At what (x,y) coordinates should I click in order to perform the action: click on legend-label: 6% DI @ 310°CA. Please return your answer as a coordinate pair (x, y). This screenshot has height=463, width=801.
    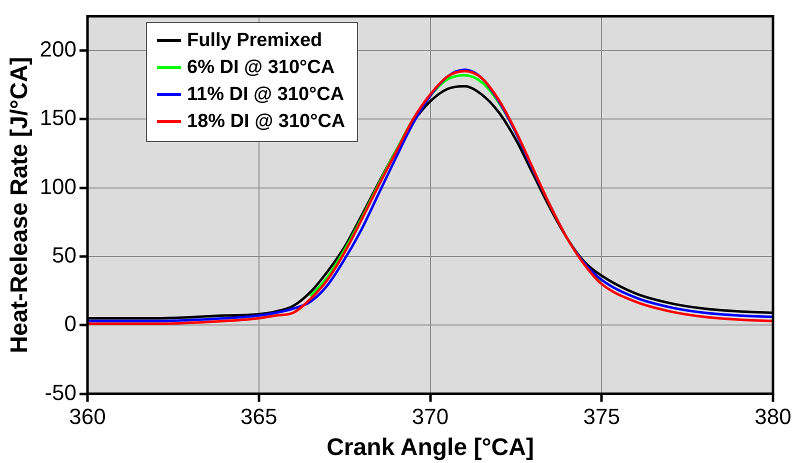
    Looking at the image, I should click on (261, 67).